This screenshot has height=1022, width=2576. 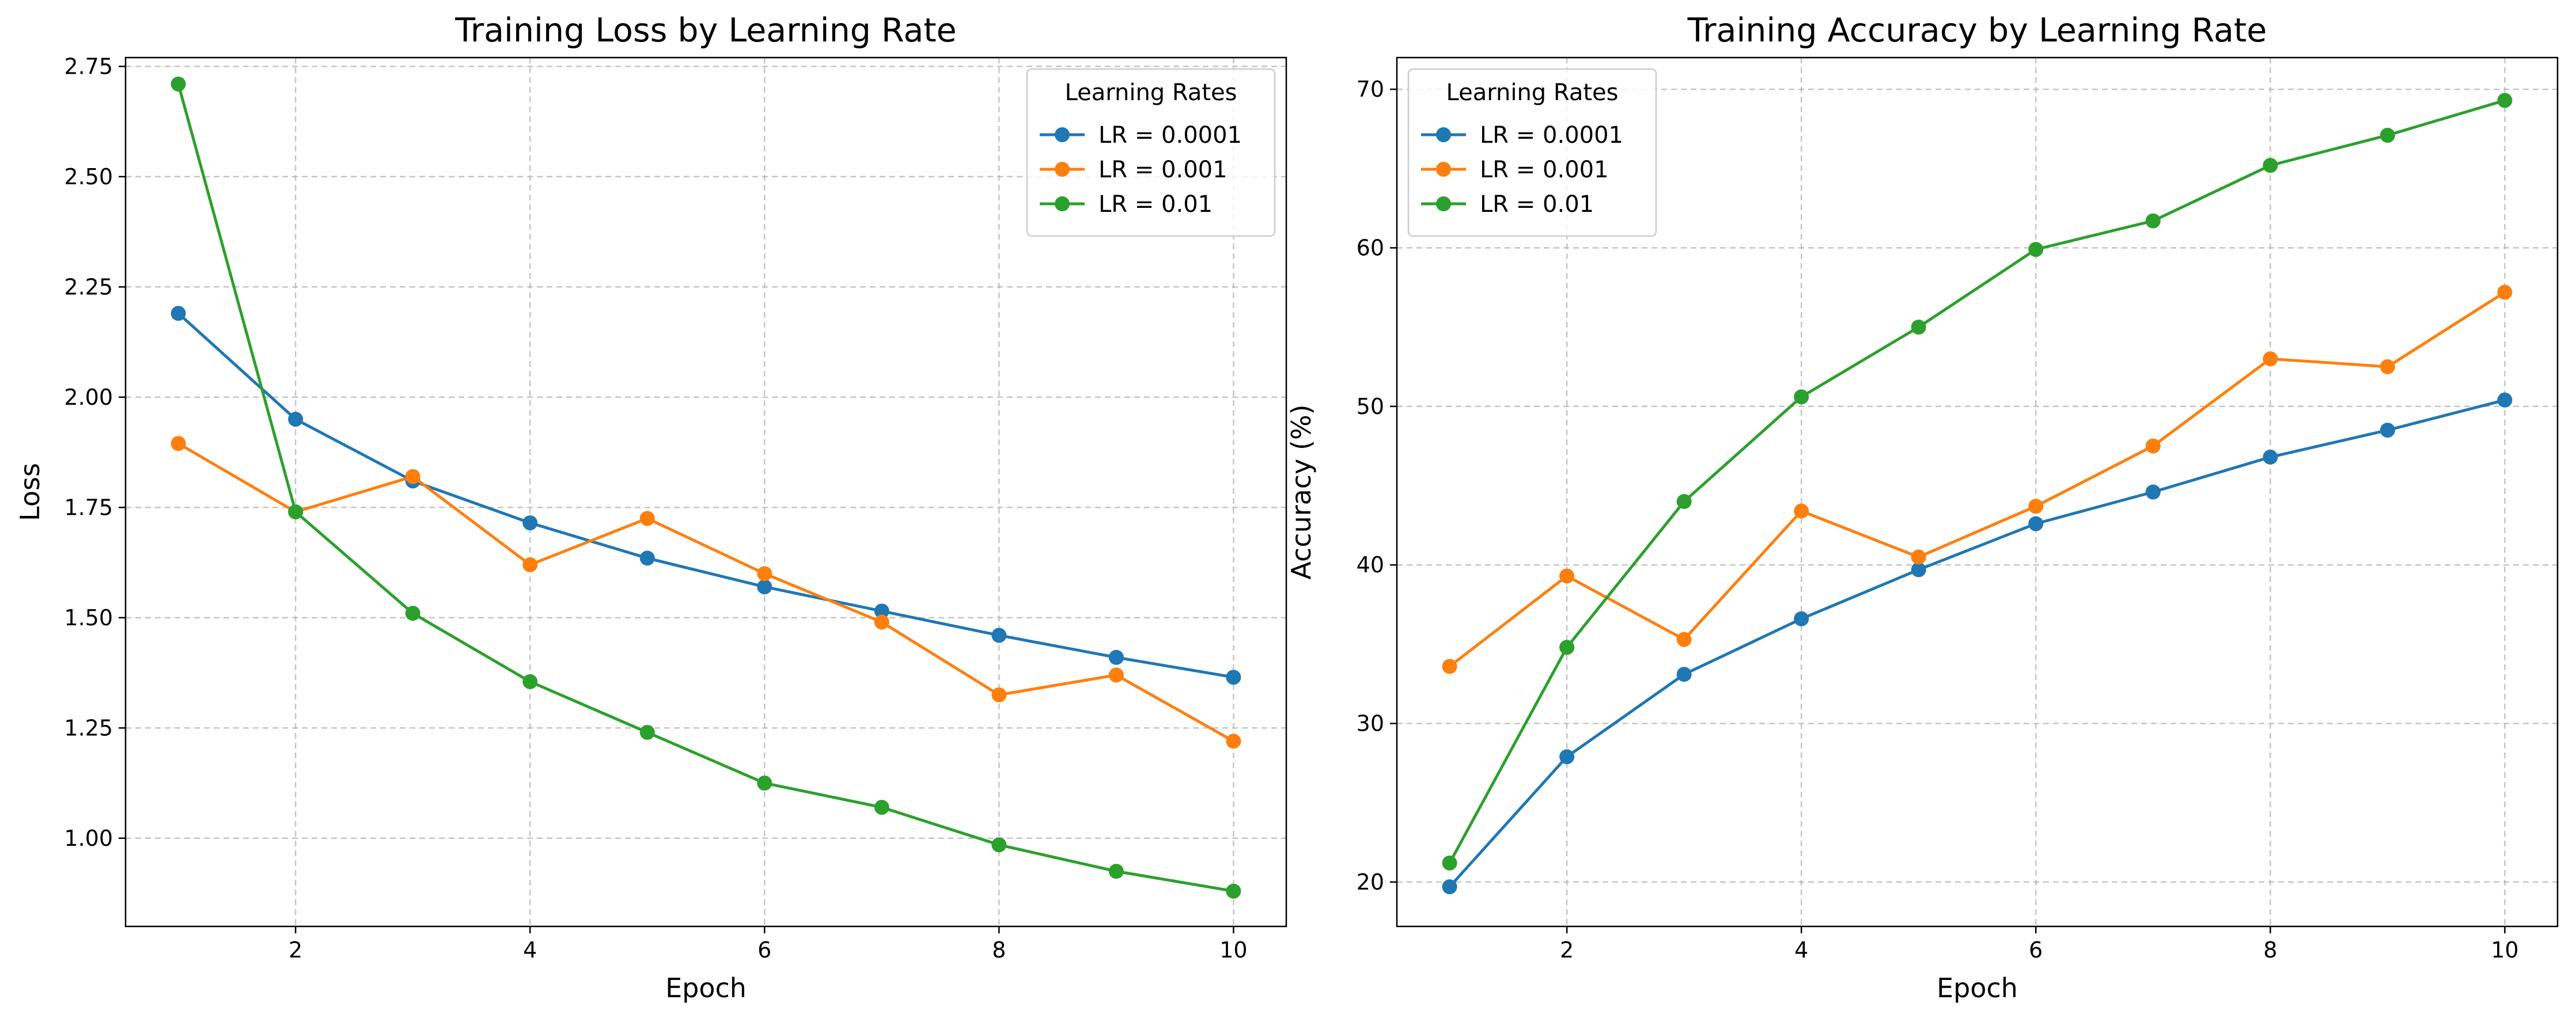 I want to click on y-tick-label: 2.50, so click(x=88, y=176).